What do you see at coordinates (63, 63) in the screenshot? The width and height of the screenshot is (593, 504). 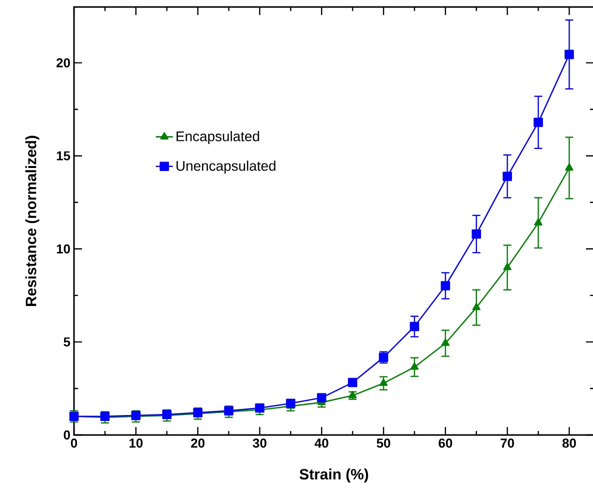 I see `y-tick-label: 20` at bounding box center [63, 63].